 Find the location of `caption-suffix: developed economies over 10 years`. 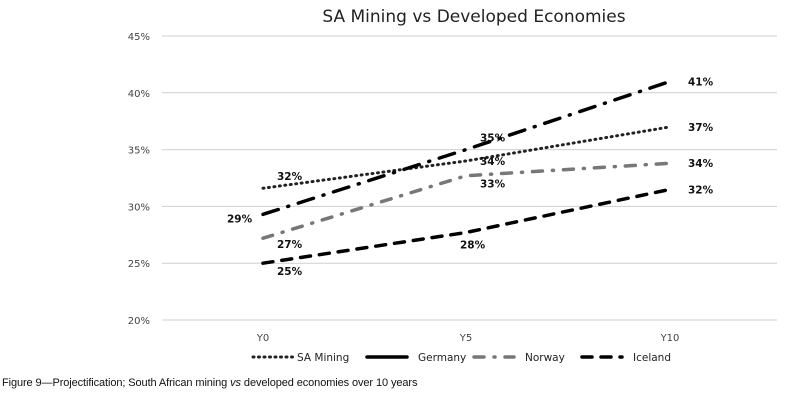

caption-suffix: developed economies over 10 years is located at coordinates (329, 383).